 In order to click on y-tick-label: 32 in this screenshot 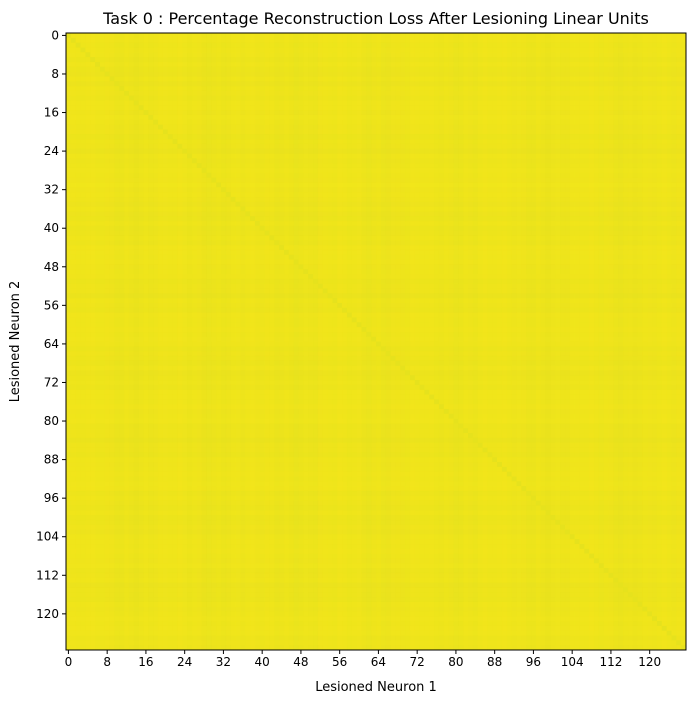, I will do `click(51, 190)`.